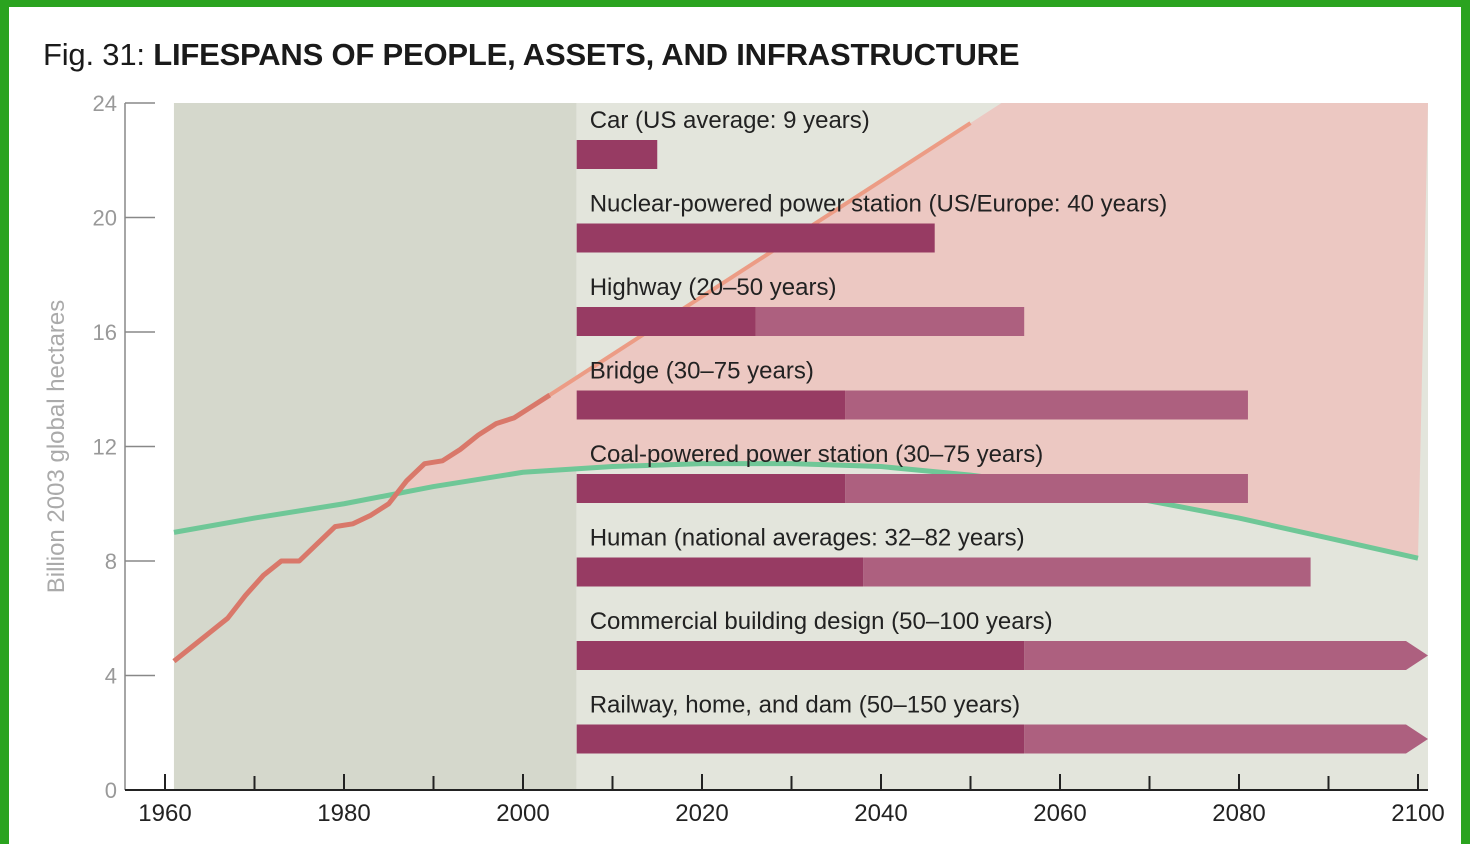 The height and width of the screenshot is (844, 1470). Describe the element at coordinates (796, 511) in the screenshot. I see `biocapacity-line` at that location.